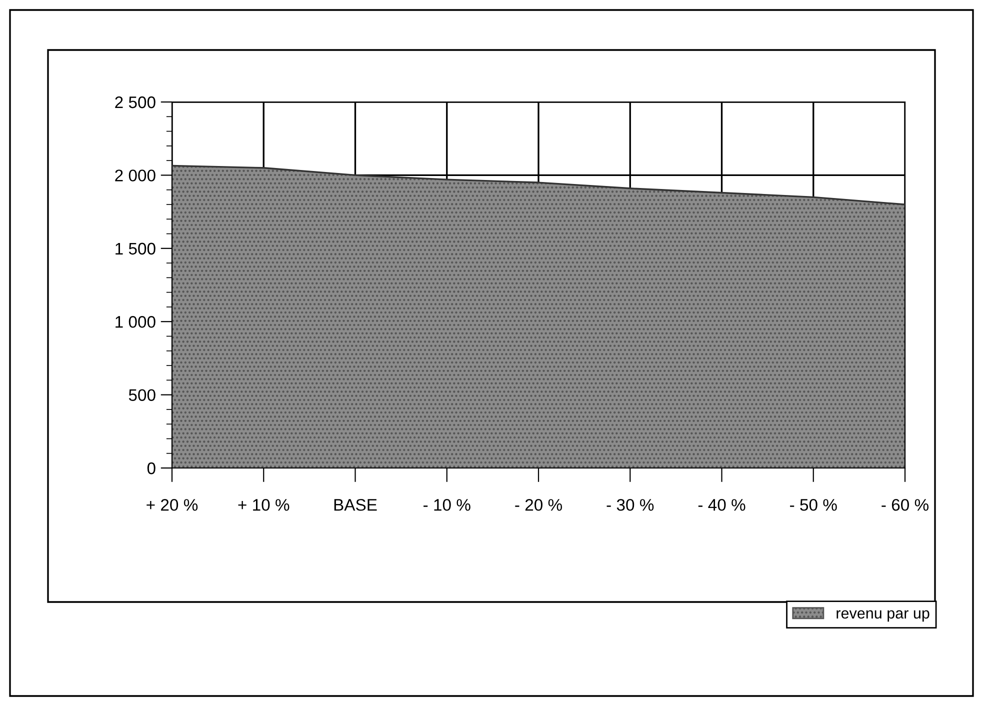 This screenshot has height=706, width=983. What do you see at coordinates (142, 395) in the screenshot?
I see `y-tick-label: 500` at bounding box center [142, 395].